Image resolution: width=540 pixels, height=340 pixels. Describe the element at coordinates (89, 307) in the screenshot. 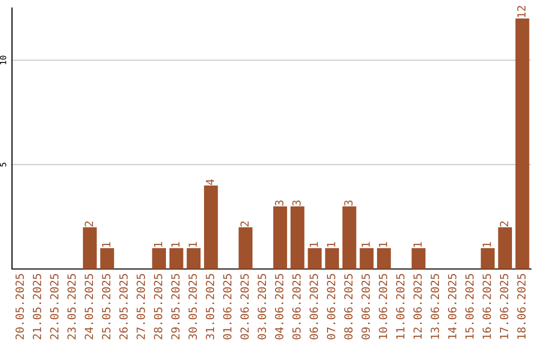

I see `x-tick-label: 24.05.2025` at that location.